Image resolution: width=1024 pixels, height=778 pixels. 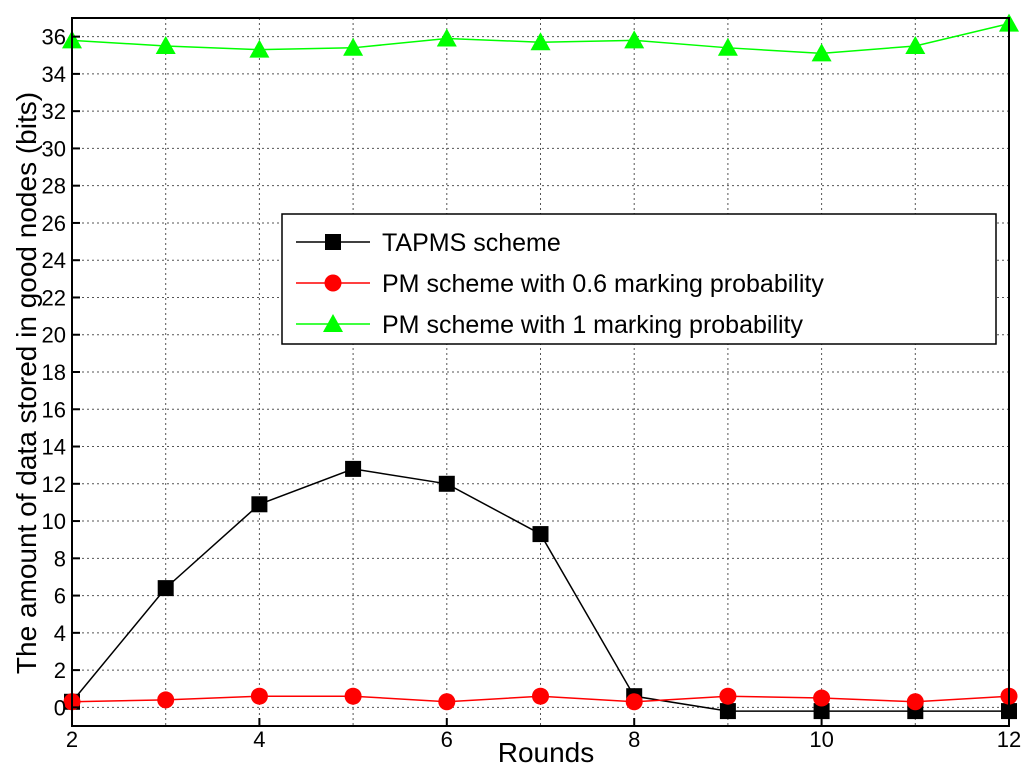 What do you see at coordinates (60, 670) in the screenshot?
I see `y-tick-label: 2` at bounding box center [60, 670].